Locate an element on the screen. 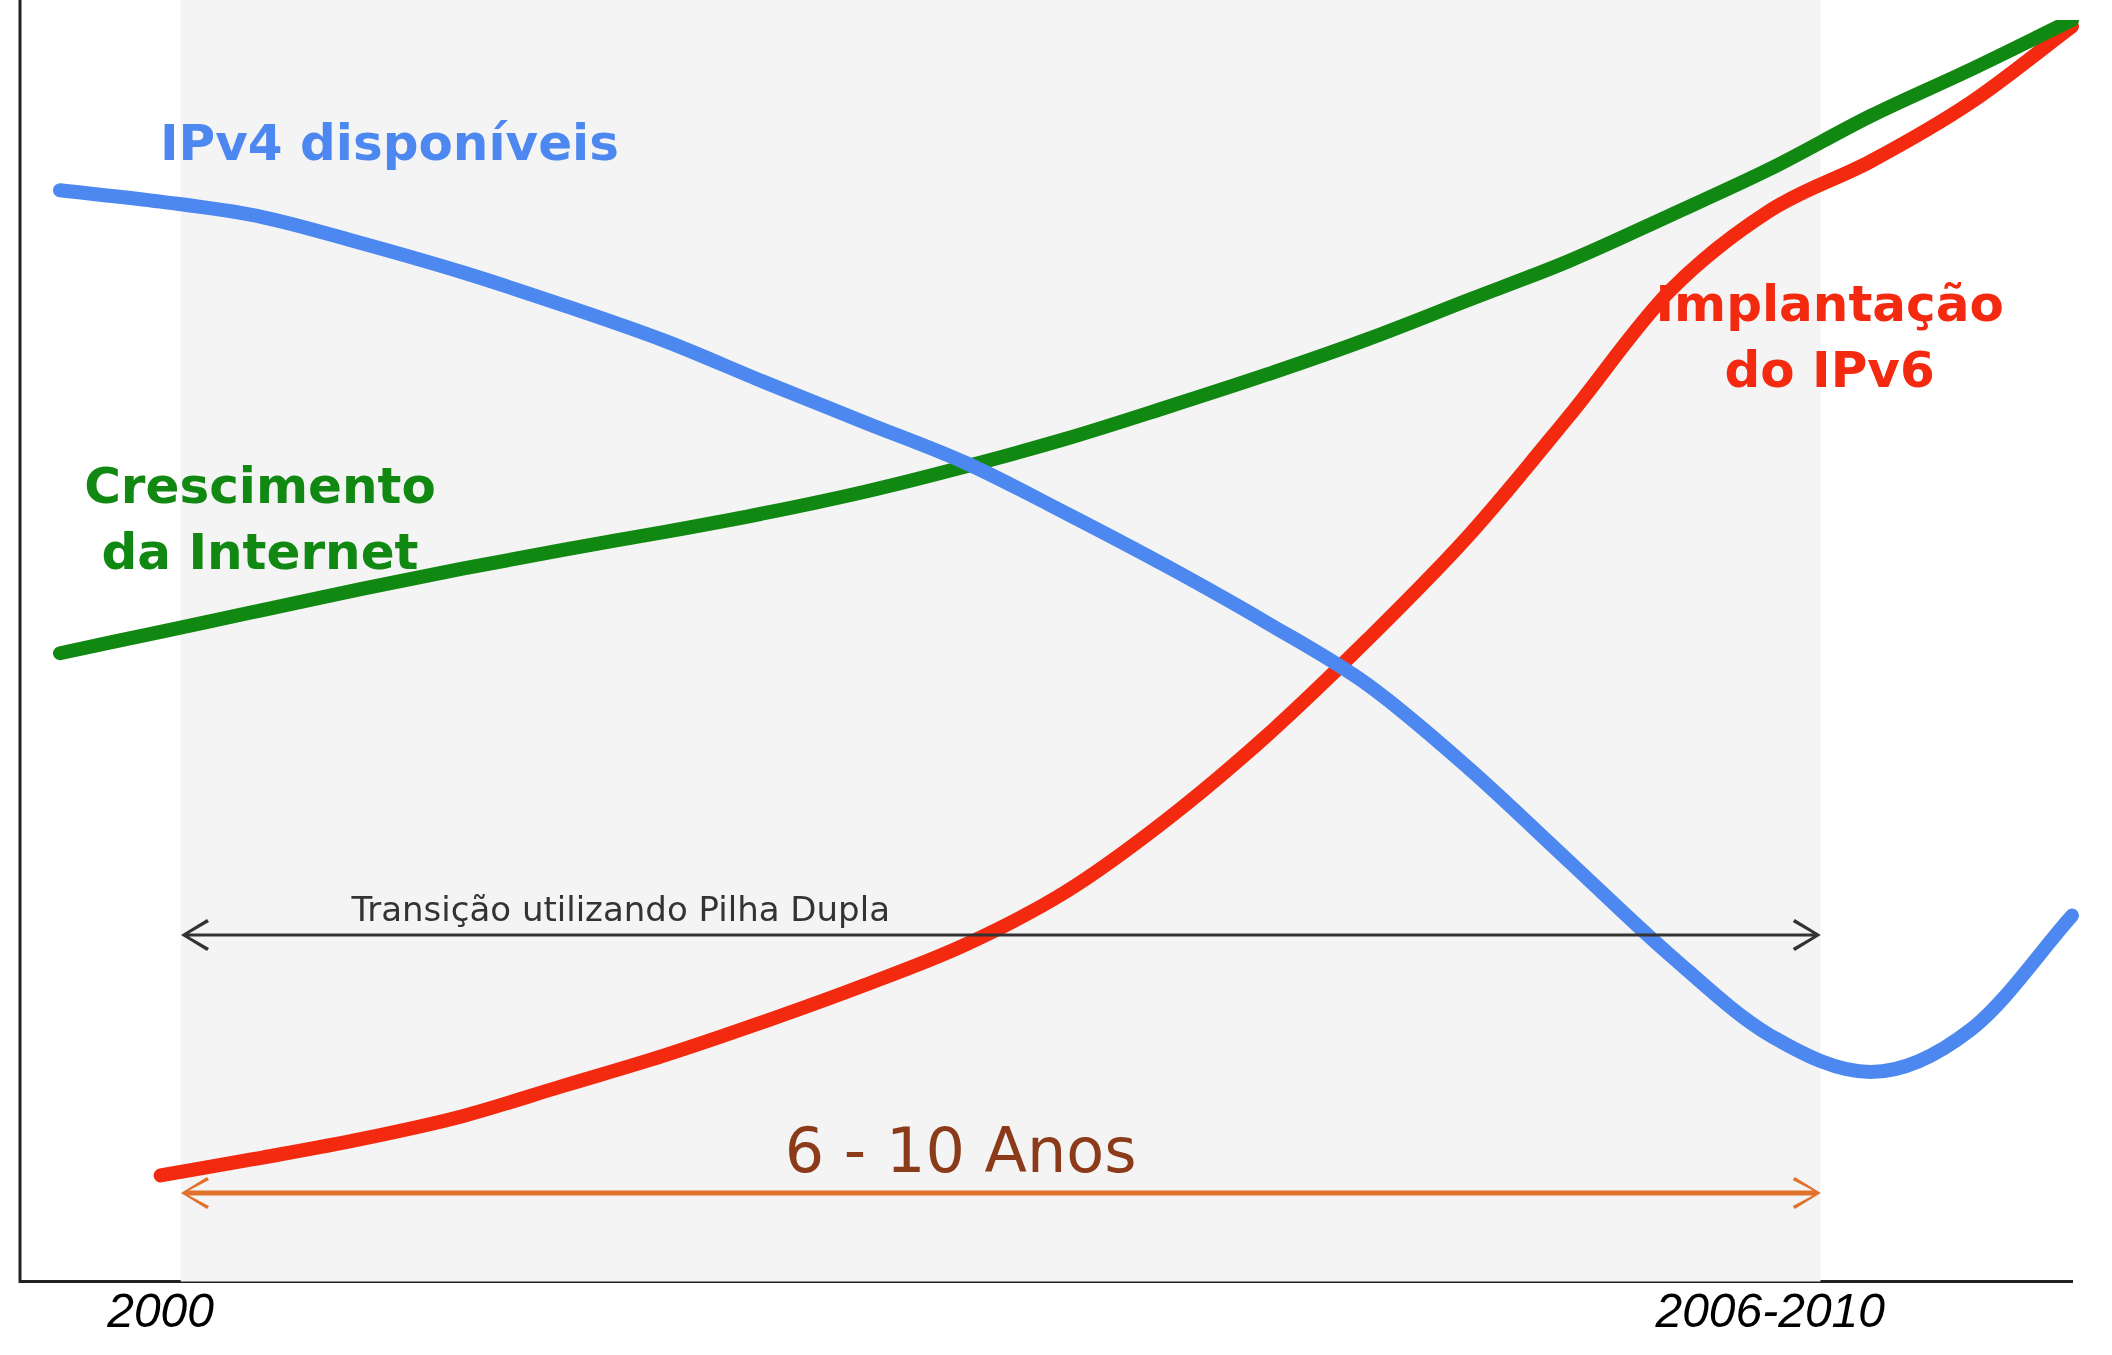 The image size is (2112, 1355). series-label: IPv4 disponíveis is located at coordinates (390, 143).